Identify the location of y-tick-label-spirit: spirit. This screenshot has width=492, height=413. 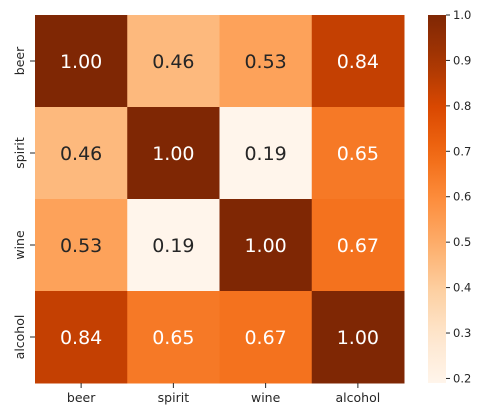
(19, 153).